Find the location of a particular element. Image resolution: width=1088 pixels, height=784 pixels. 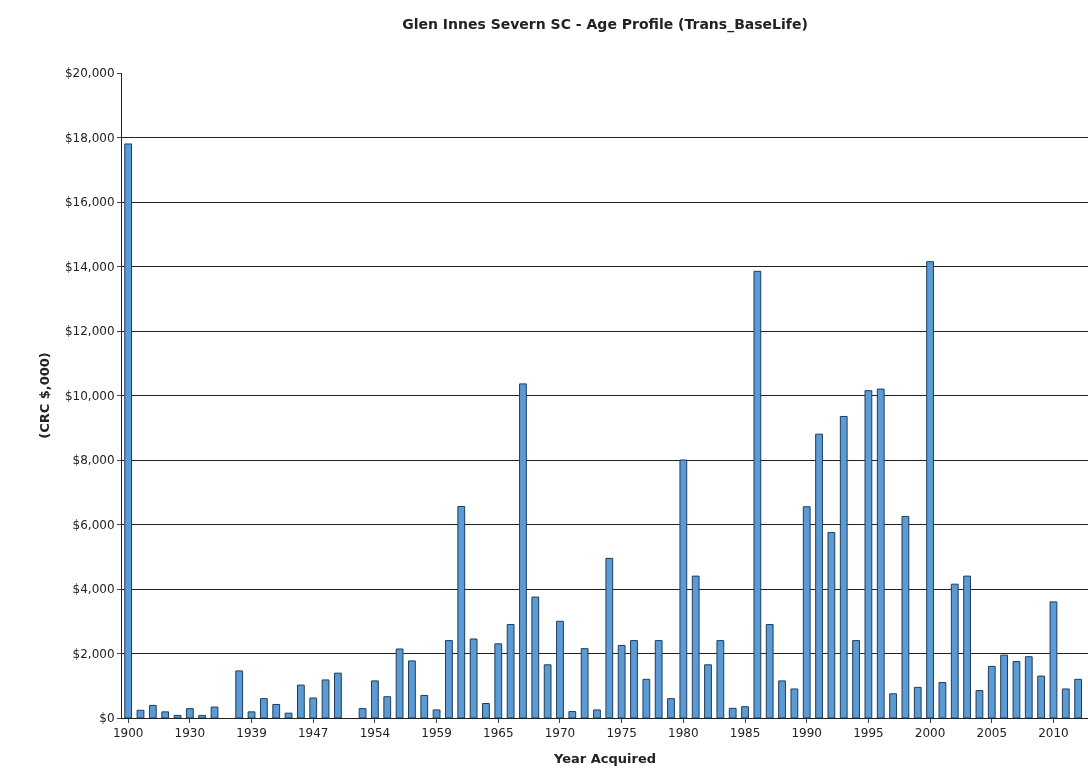

x-tick-label: 1900 is located at coordinates (128, 733).